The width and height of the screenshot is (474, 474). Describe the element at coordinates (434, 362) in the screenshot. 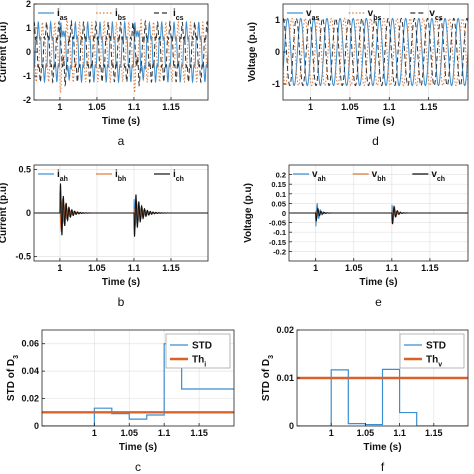

I see `legend-label: Thv` at that location.